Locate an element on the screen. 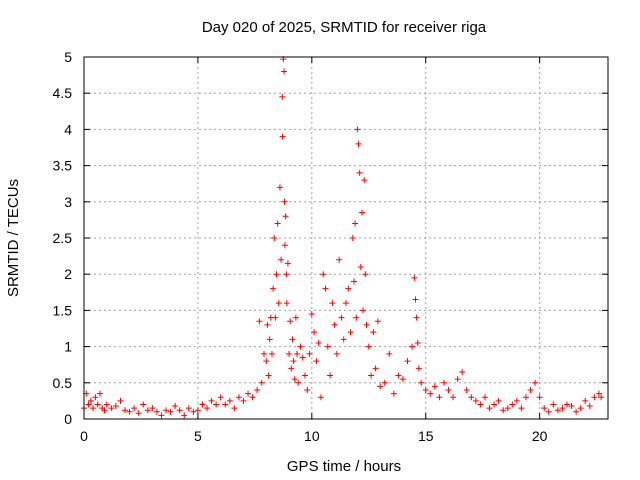  y-tick-label: 5 is located at coordinates (68, 57).